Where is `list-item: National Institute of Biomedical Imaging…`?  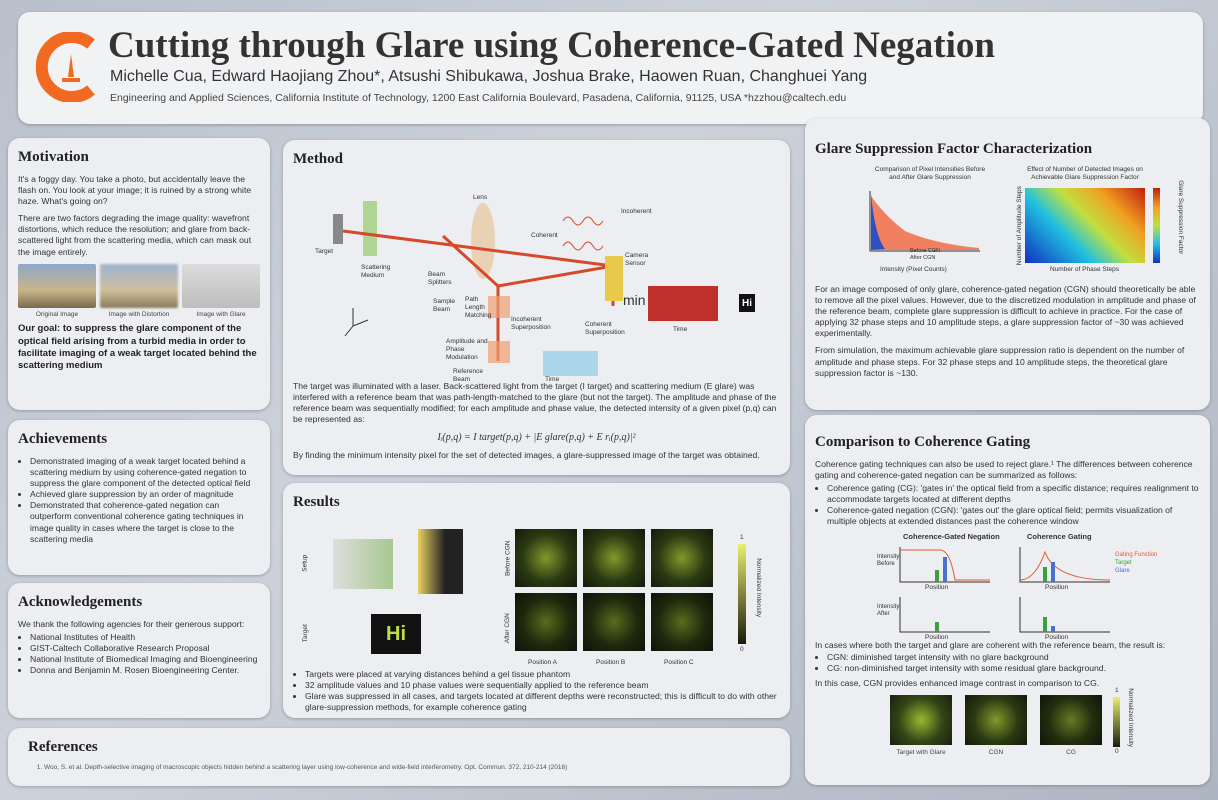 list-item: National Institute of Biomedical Imaging… is located at coordinates (145, 659).